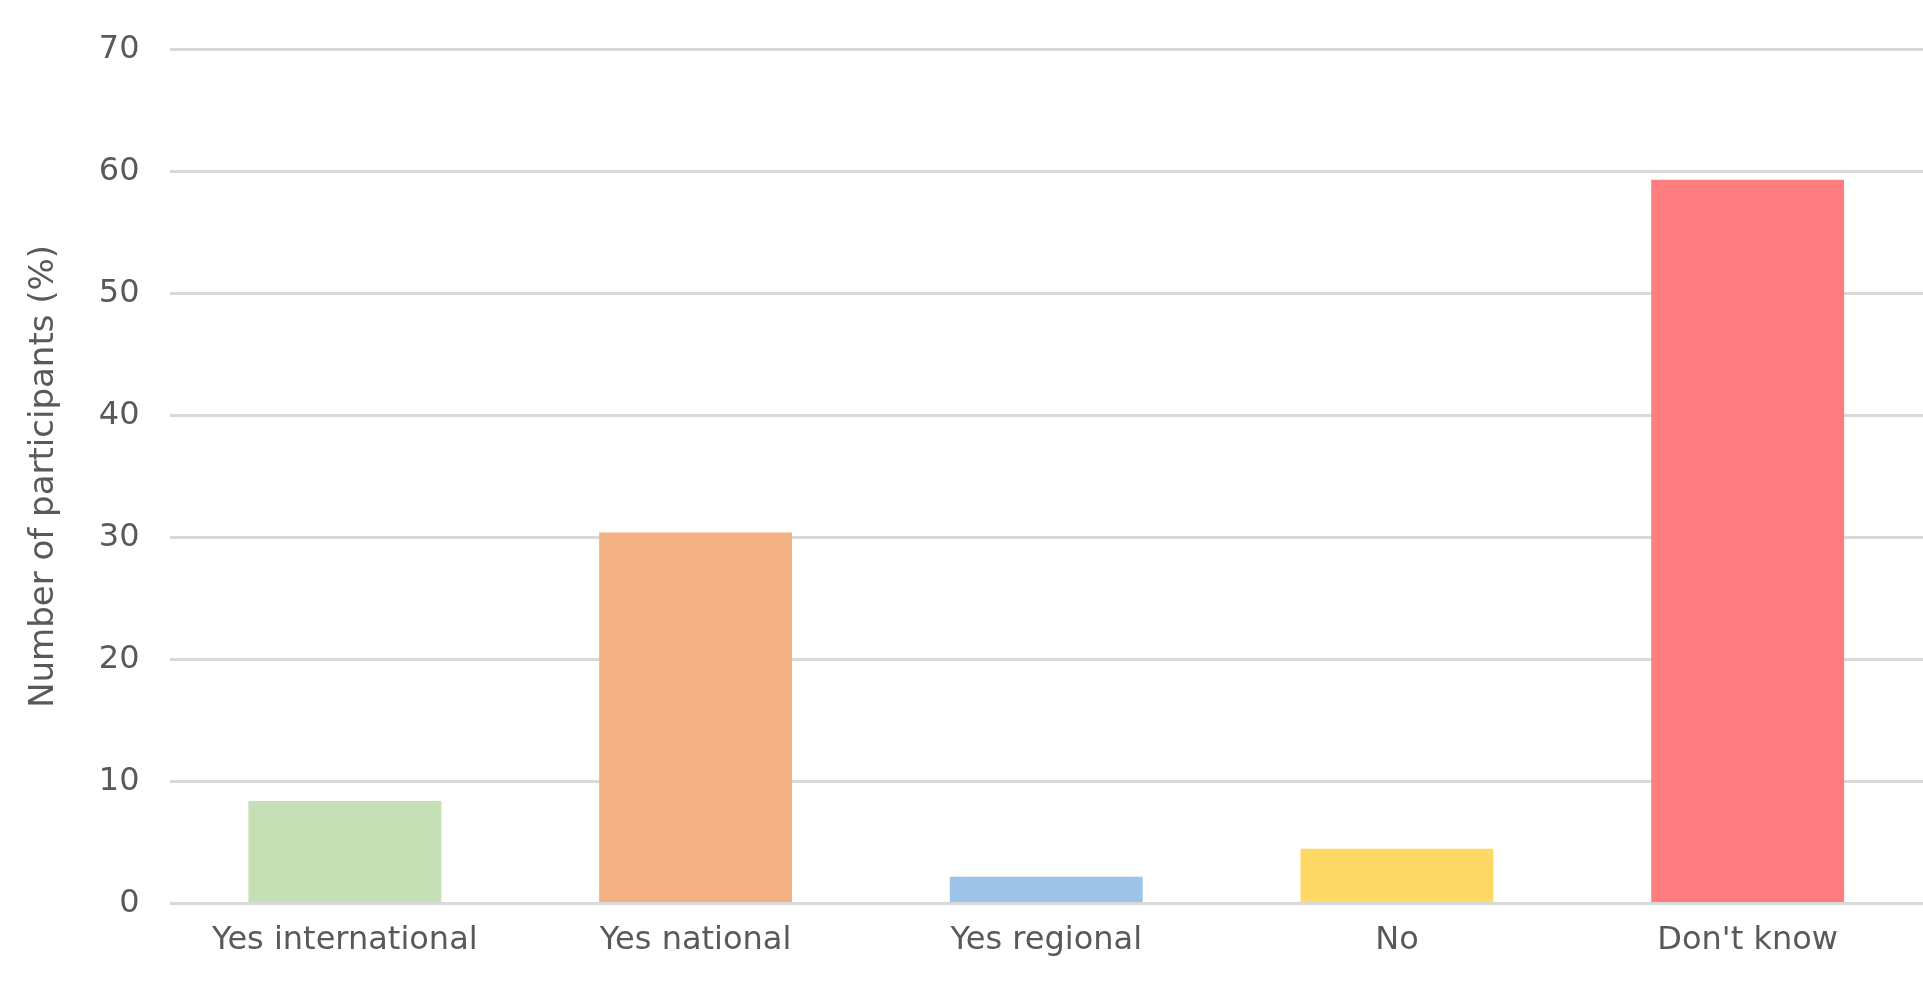 The width and height of the screenshot is (1923, 988). What do you see at coordinates (1747, 938) in the screenshot?
I see `x-tick-label: Don't know` at bounding box center [1747, 938].